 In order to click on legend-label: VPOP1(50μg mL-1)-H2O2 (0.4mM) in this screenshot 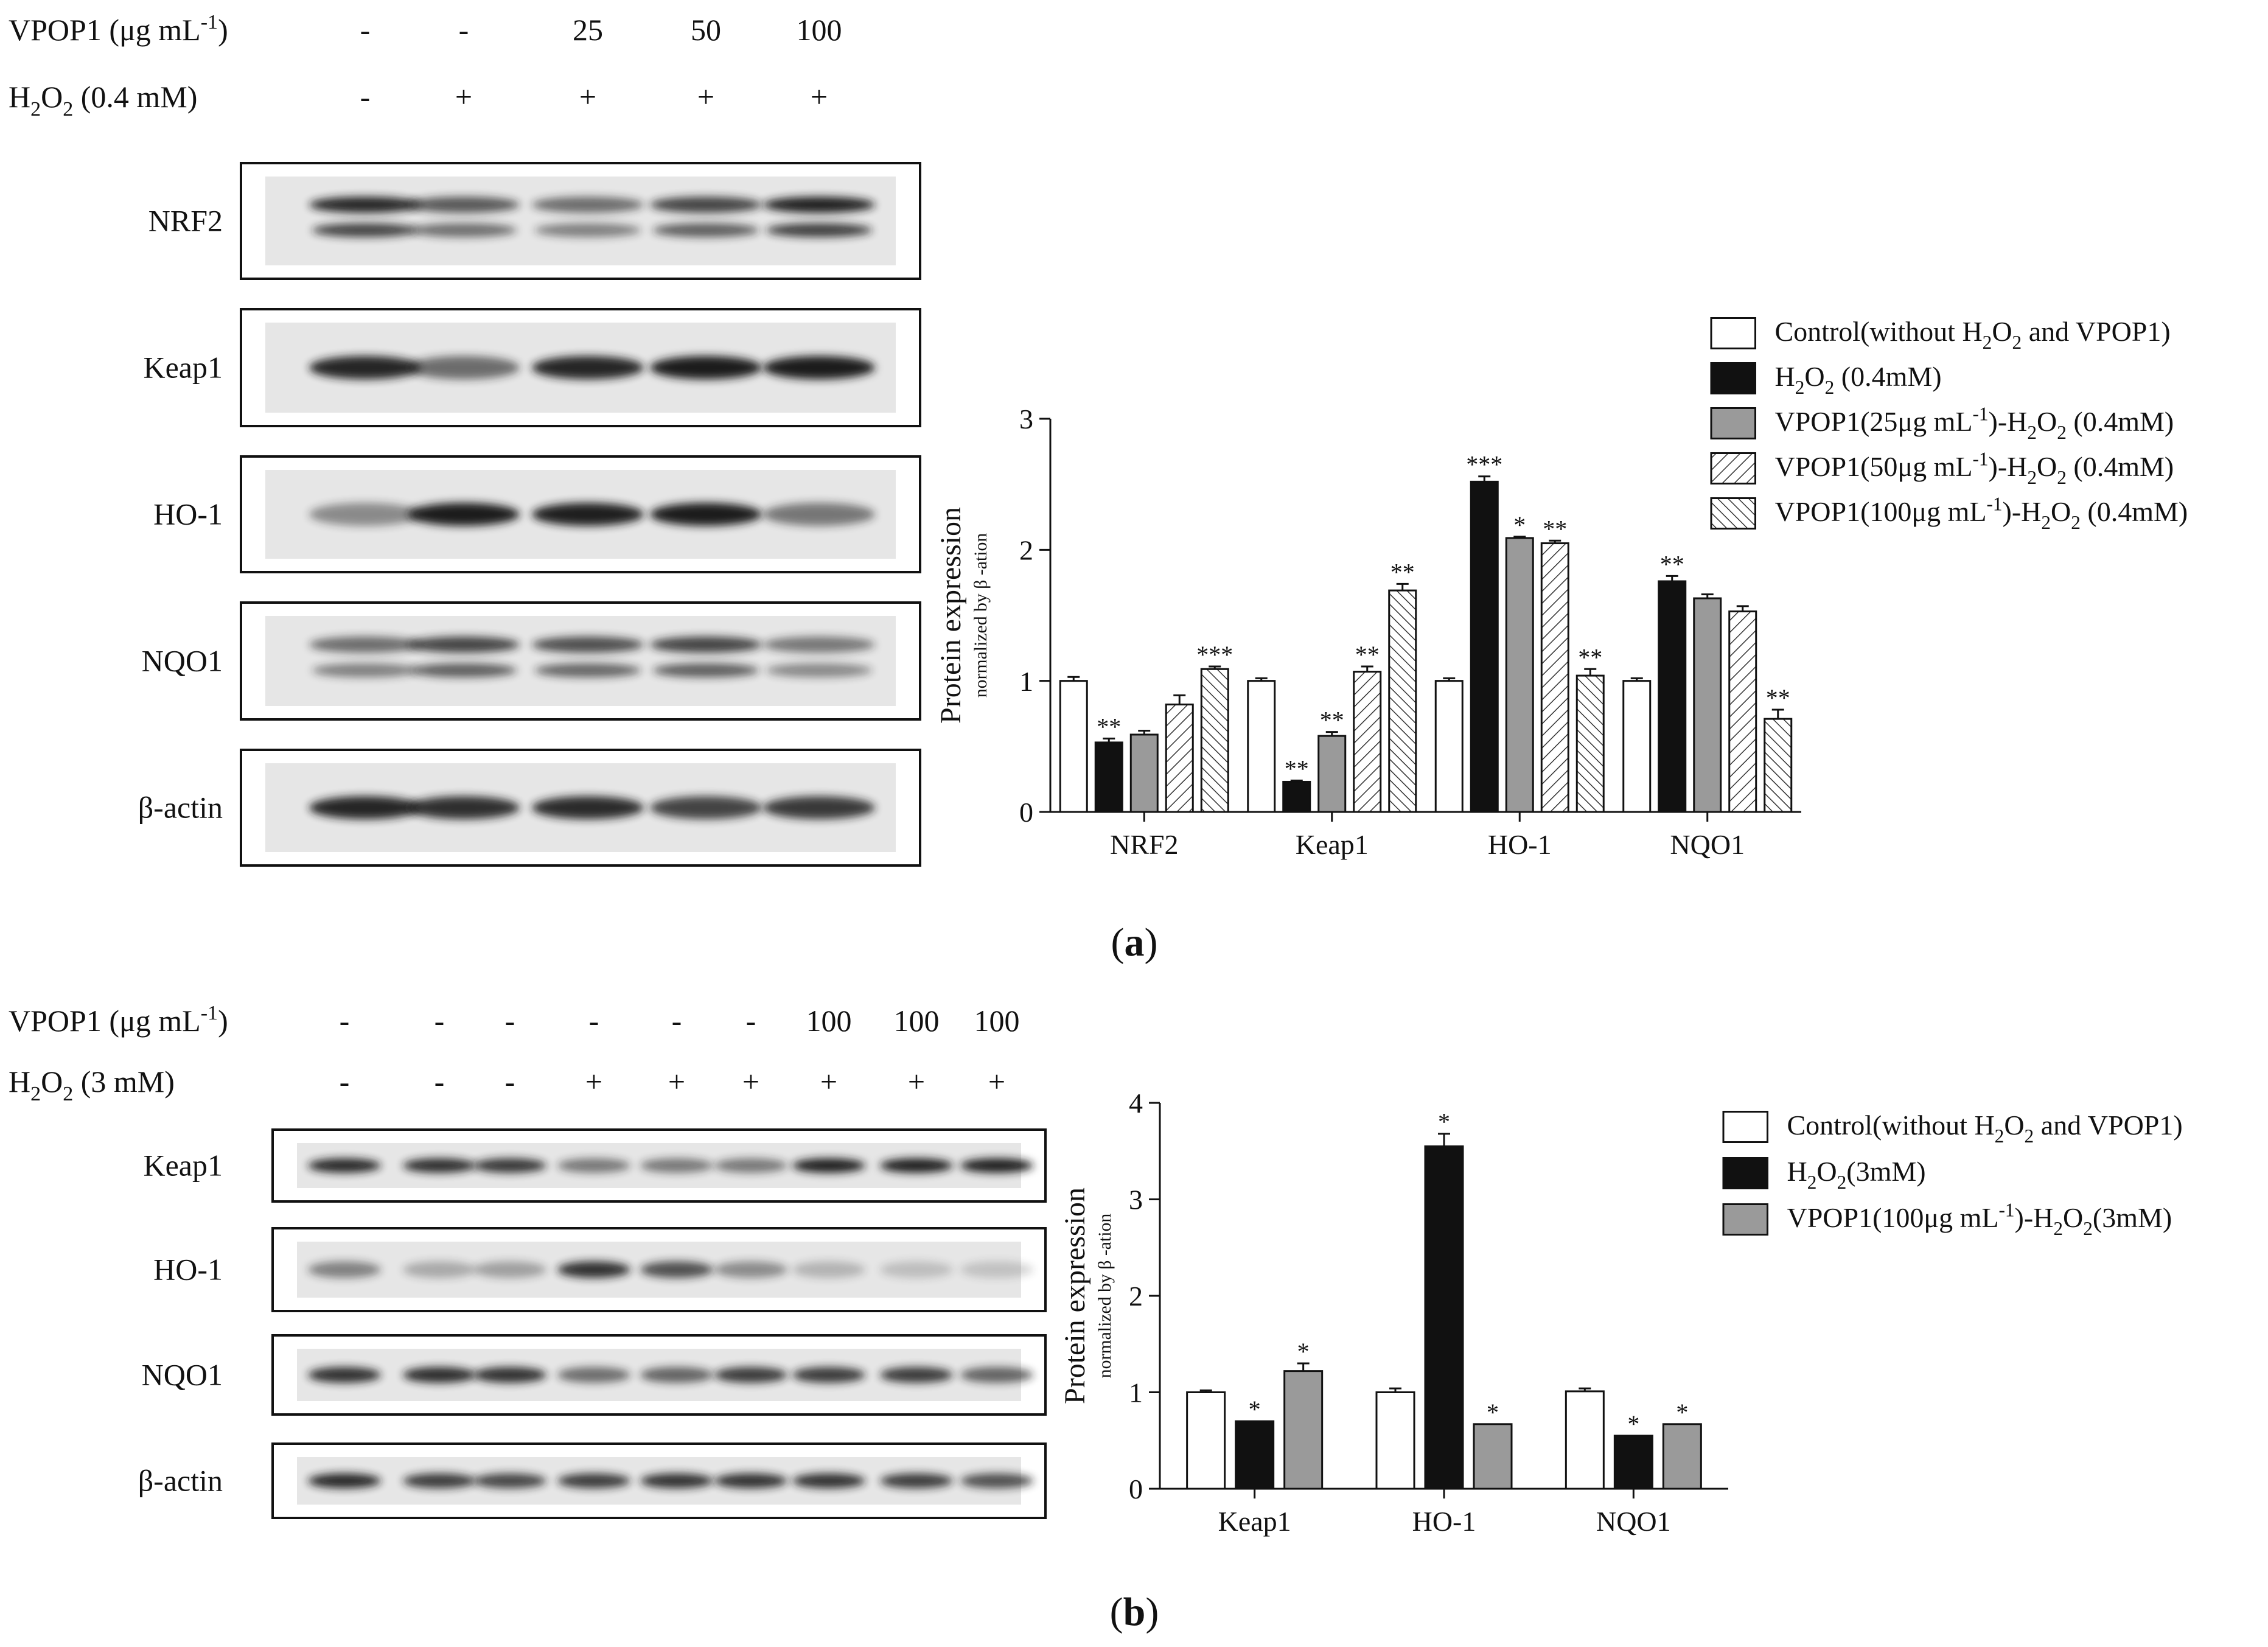, I will do `click(1974, 468)`.